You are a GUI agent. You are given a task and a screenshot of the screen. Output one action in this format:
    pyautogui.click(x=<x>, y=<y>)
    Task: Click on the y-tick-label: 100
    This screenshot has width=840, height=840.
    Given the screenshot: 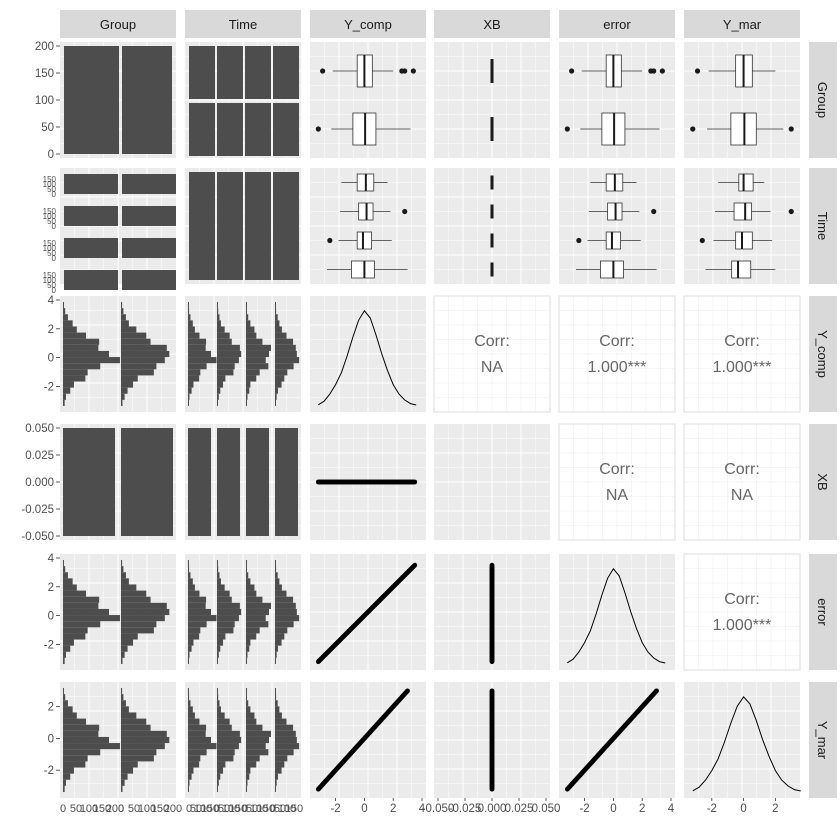 What is the action you would take?
    pyautogui.click(x=50, y=248)
    